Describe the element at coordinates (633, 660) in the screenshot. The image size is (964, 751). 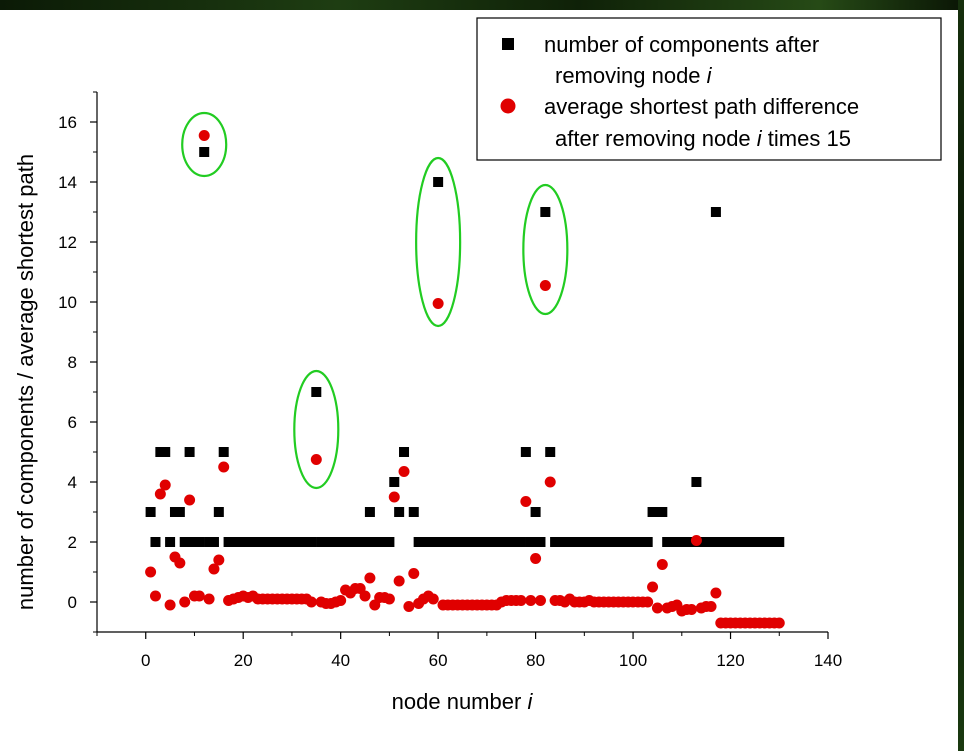
I see `x-tick-label: 100` at that location.